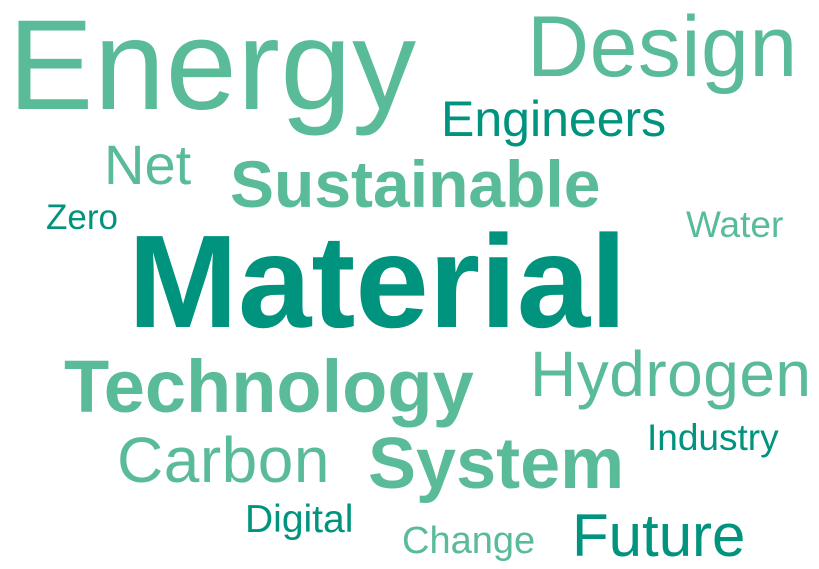 This screenshot has width=819, height=569. I want to click on word-industry: Industry, so click(713, 437).